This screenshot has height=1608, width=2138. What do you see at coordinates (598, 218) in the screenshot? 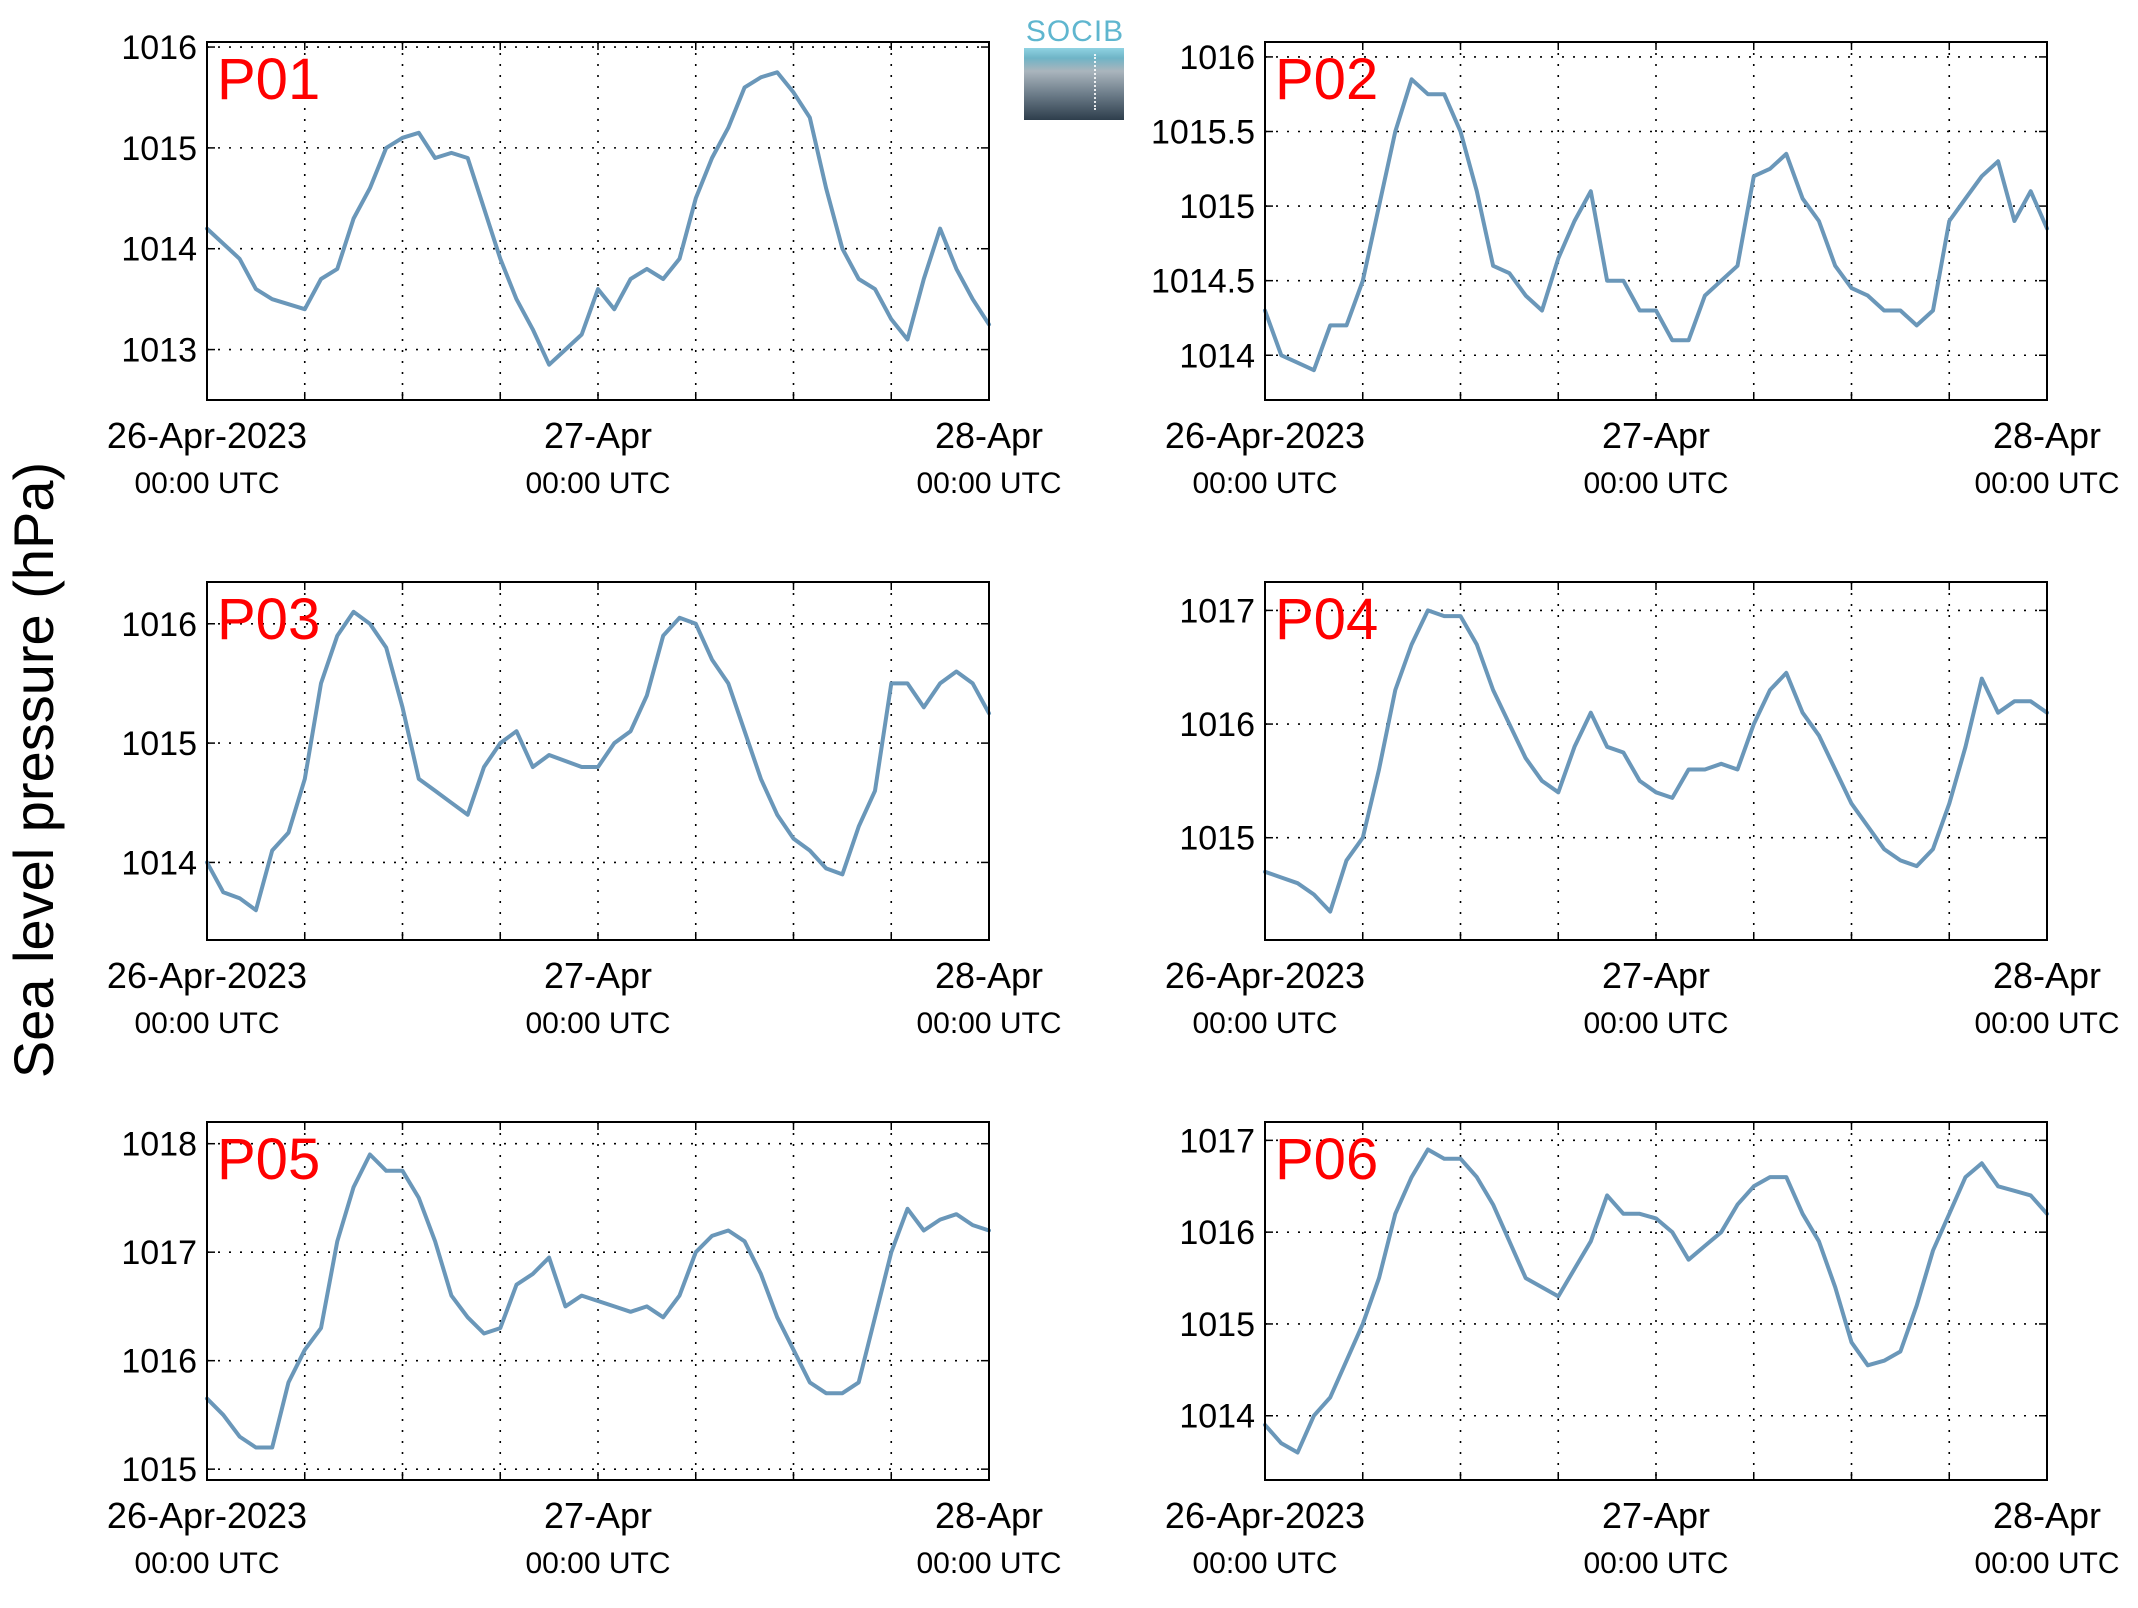
I see `series-line-p01` at bounding box center [598, 218].